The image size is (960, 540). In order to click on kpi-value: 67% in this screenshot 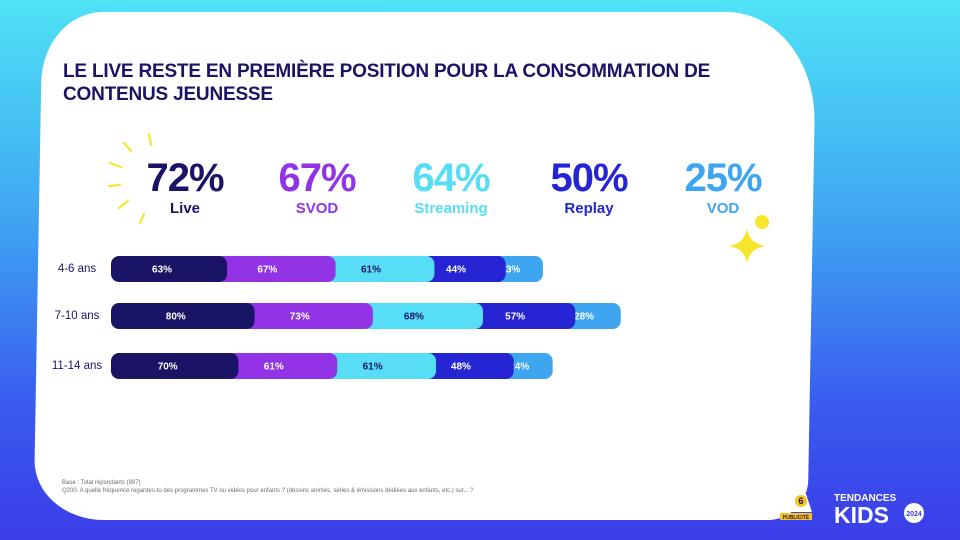, I will do `click(317, 178)`.